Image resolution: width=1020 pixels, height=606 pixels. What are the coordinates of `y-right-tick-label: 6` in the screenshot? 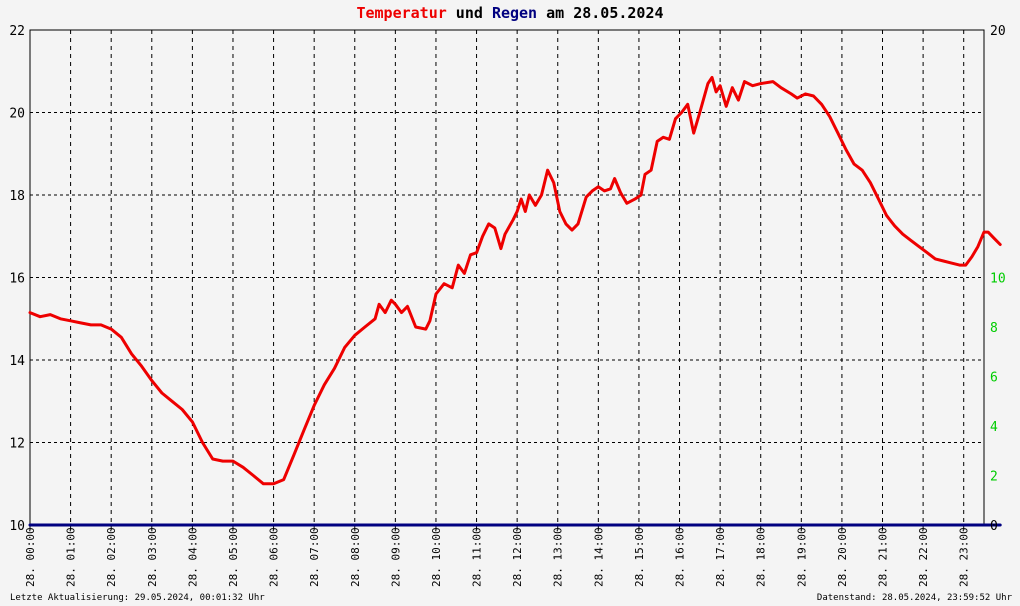 It's located at (994, 378).